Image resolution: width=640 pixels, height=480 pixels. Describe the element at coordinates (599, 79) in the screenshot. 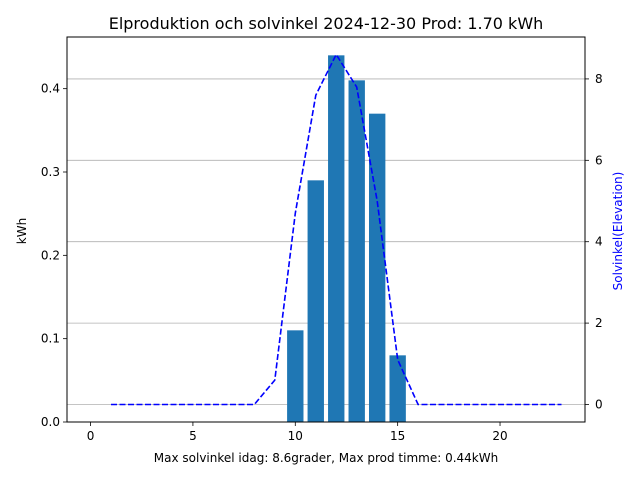

I see `y2-tick-label: 8` at that location.